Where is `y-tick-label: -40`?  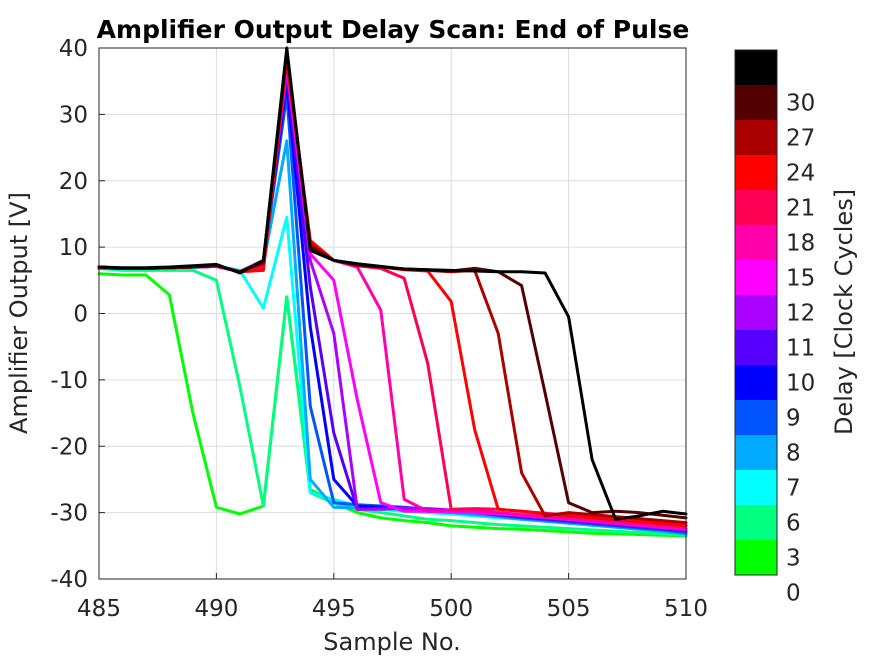
y-tick-label: -40 is located at coordinates (69, 580).